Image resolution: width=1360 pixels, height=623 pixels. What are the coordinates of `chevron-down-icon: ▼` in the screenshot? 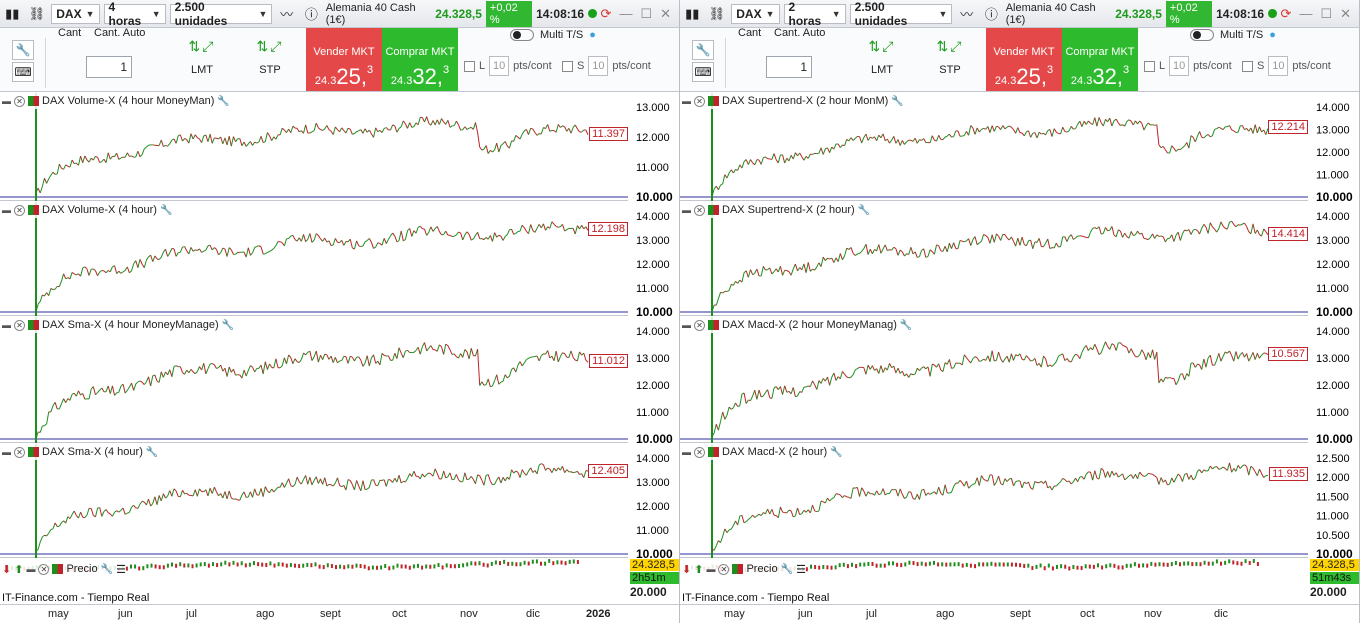 It's located at (770, 13).